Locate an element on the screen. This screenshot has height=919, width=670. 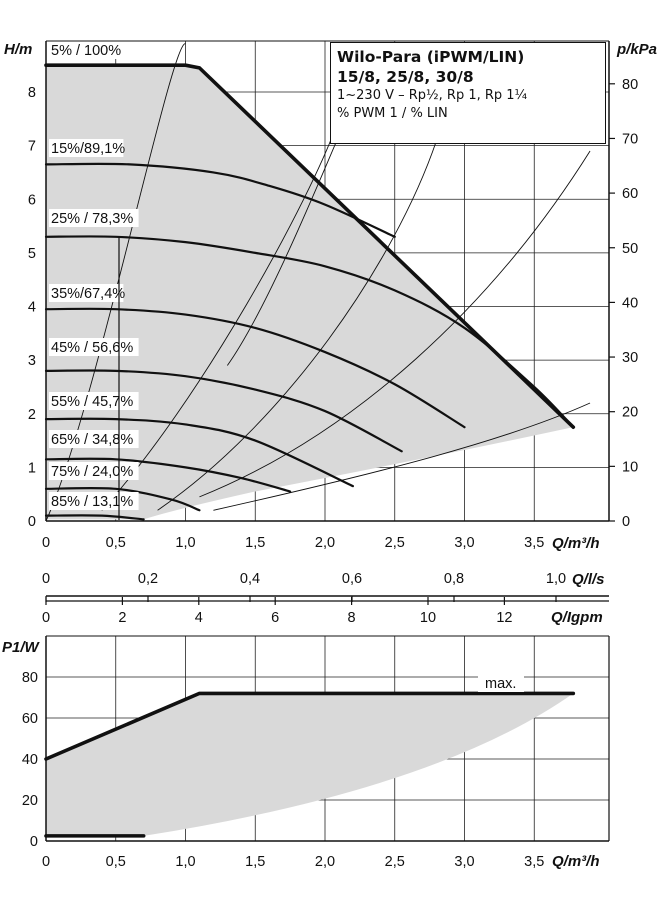
series-label: 25% / 78,3% is located at coordinates (92, 219).